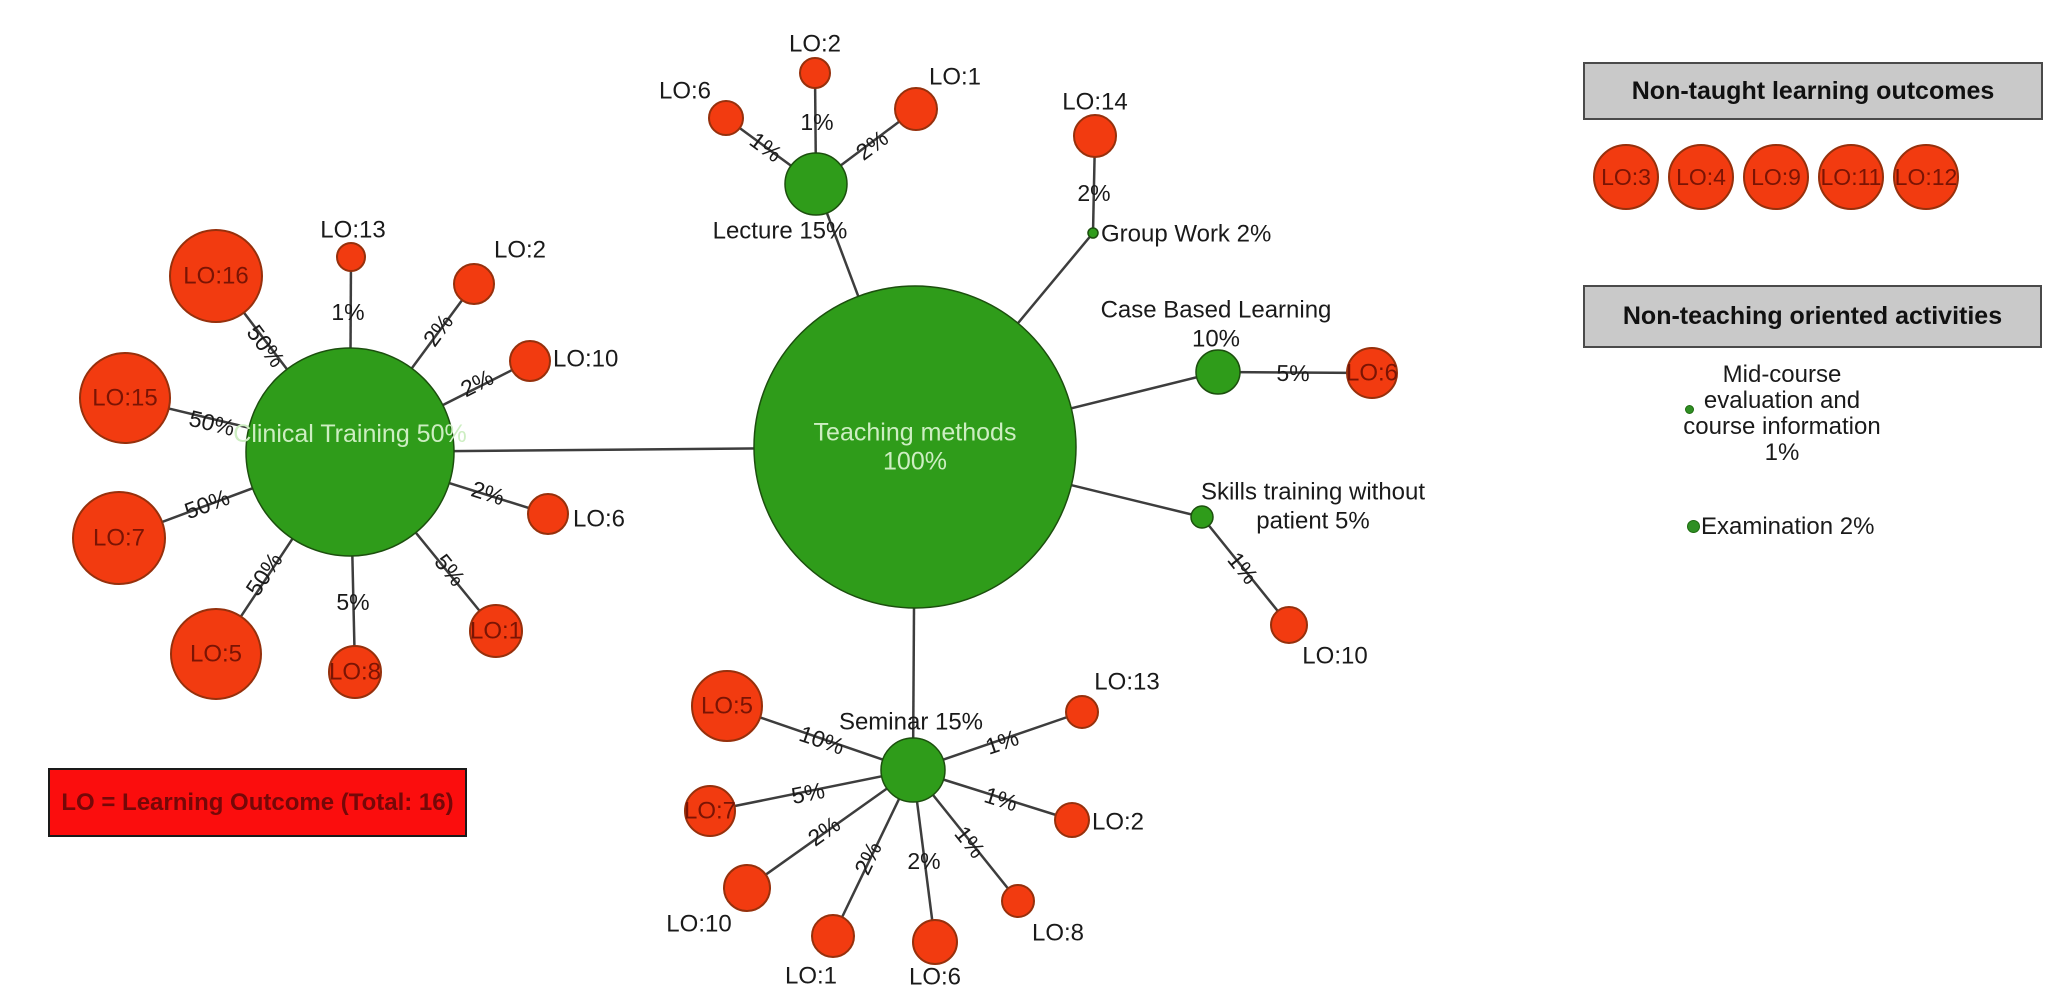  Describe the element at coordinates (1242, 568) in the screenshot. I see `edge-label-skills-lo10: 1%` at that location.